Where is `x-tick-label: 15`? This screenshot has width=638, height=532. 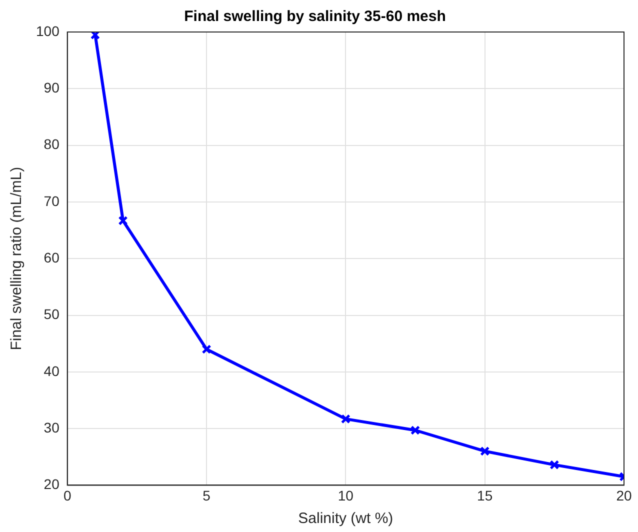 x-tick-label: 15 is located at coordinates (485, 495).